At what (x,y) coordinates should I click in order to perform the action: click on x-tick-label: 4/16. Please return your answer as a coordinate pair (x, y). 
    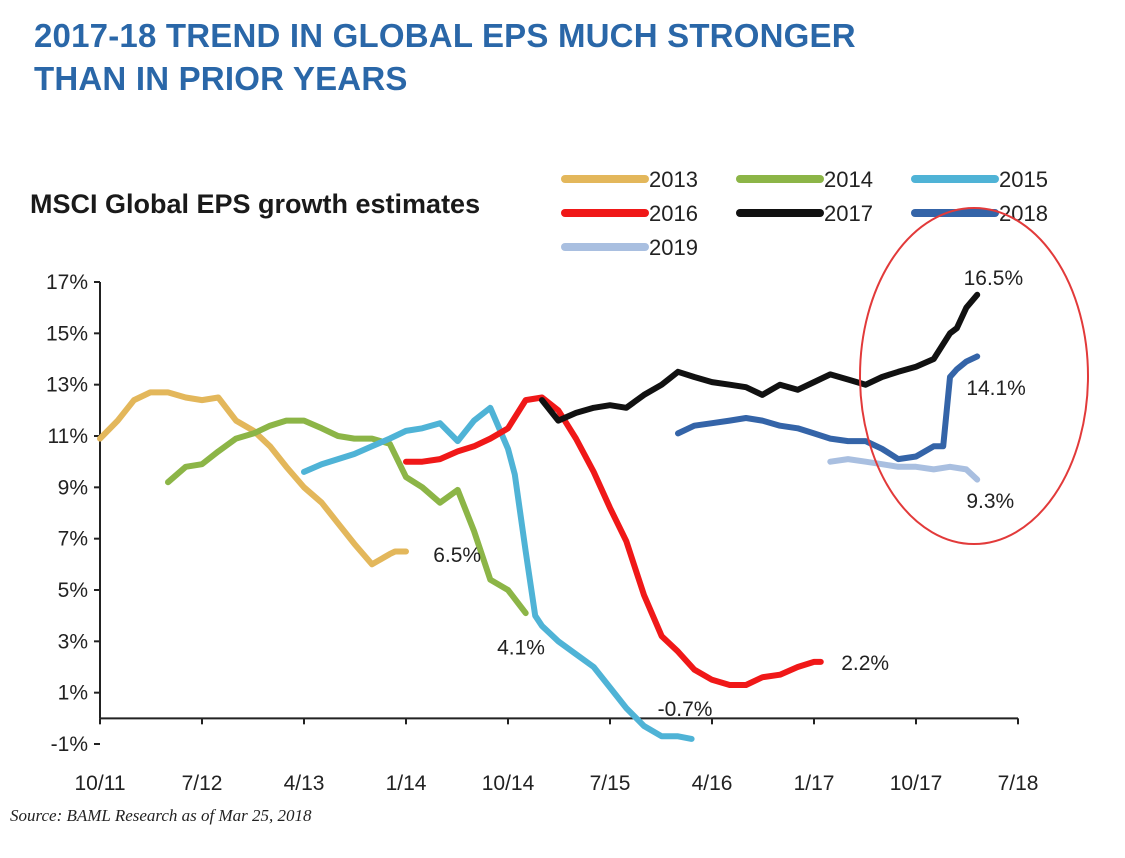
    Looking at the image, I should click on (712, 783).